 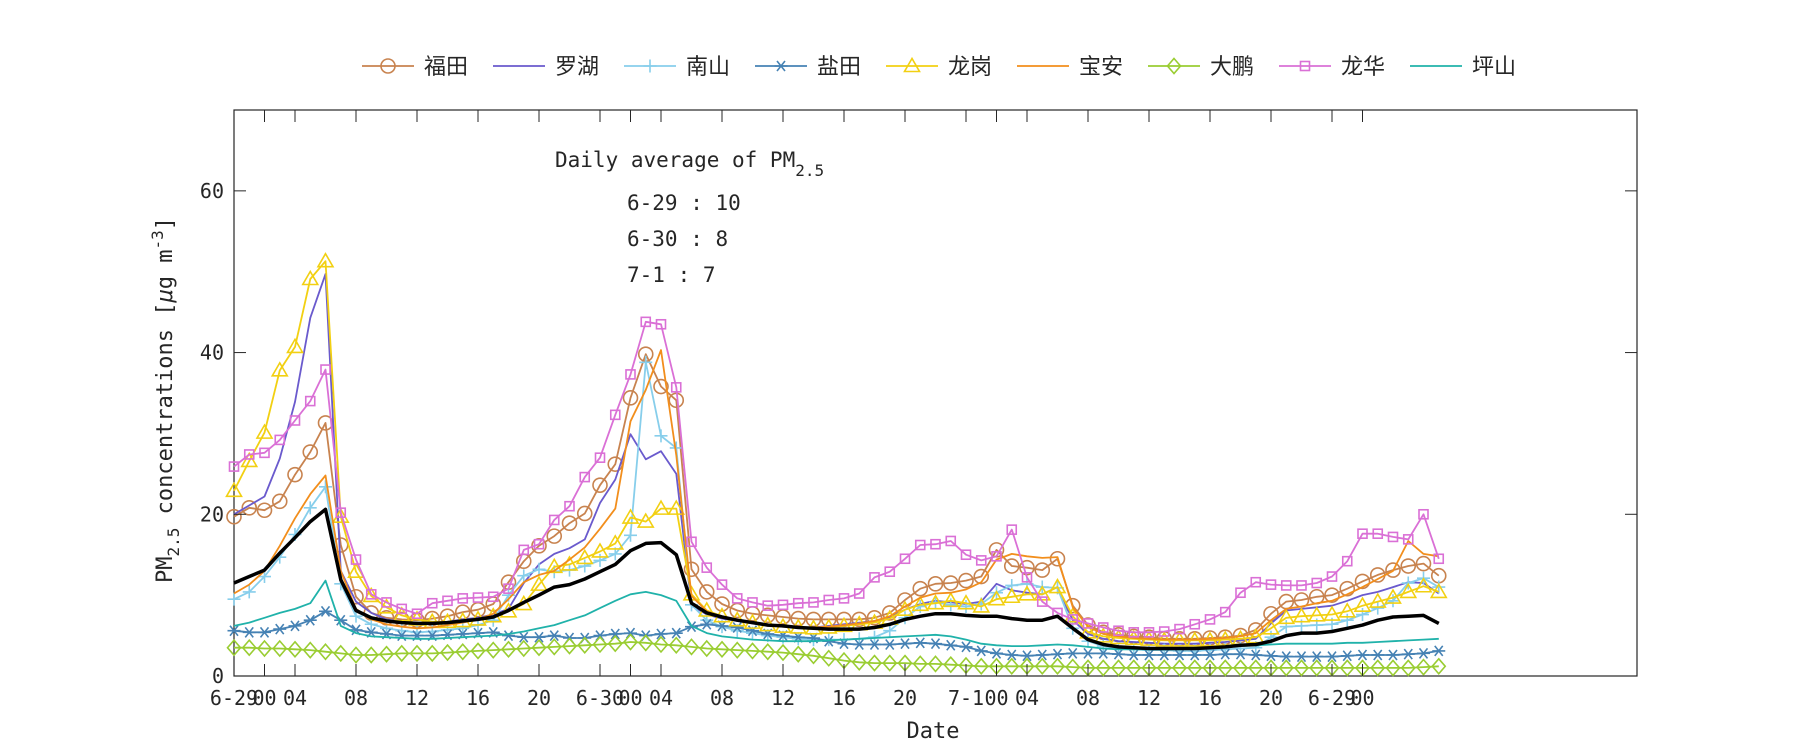 What do you see at coordinates (295, 698) in the screenshot?
I see `x-tick-label: 04` at bounding box center [295, 698].